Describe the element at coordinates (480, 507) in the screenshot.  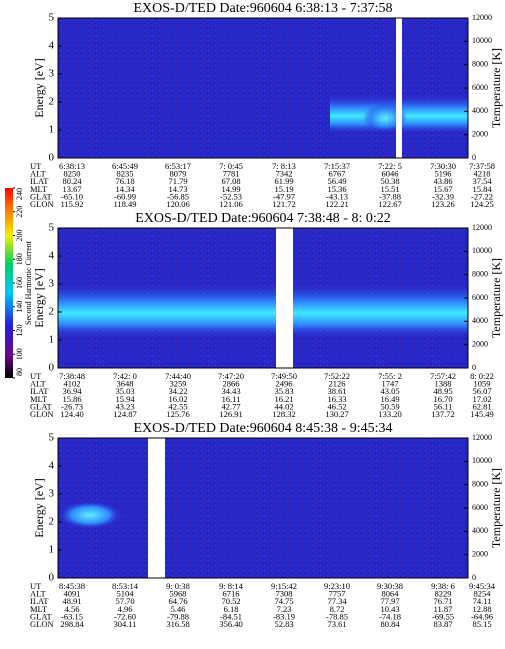
I see `y2-tick-label: 6000` at that location.